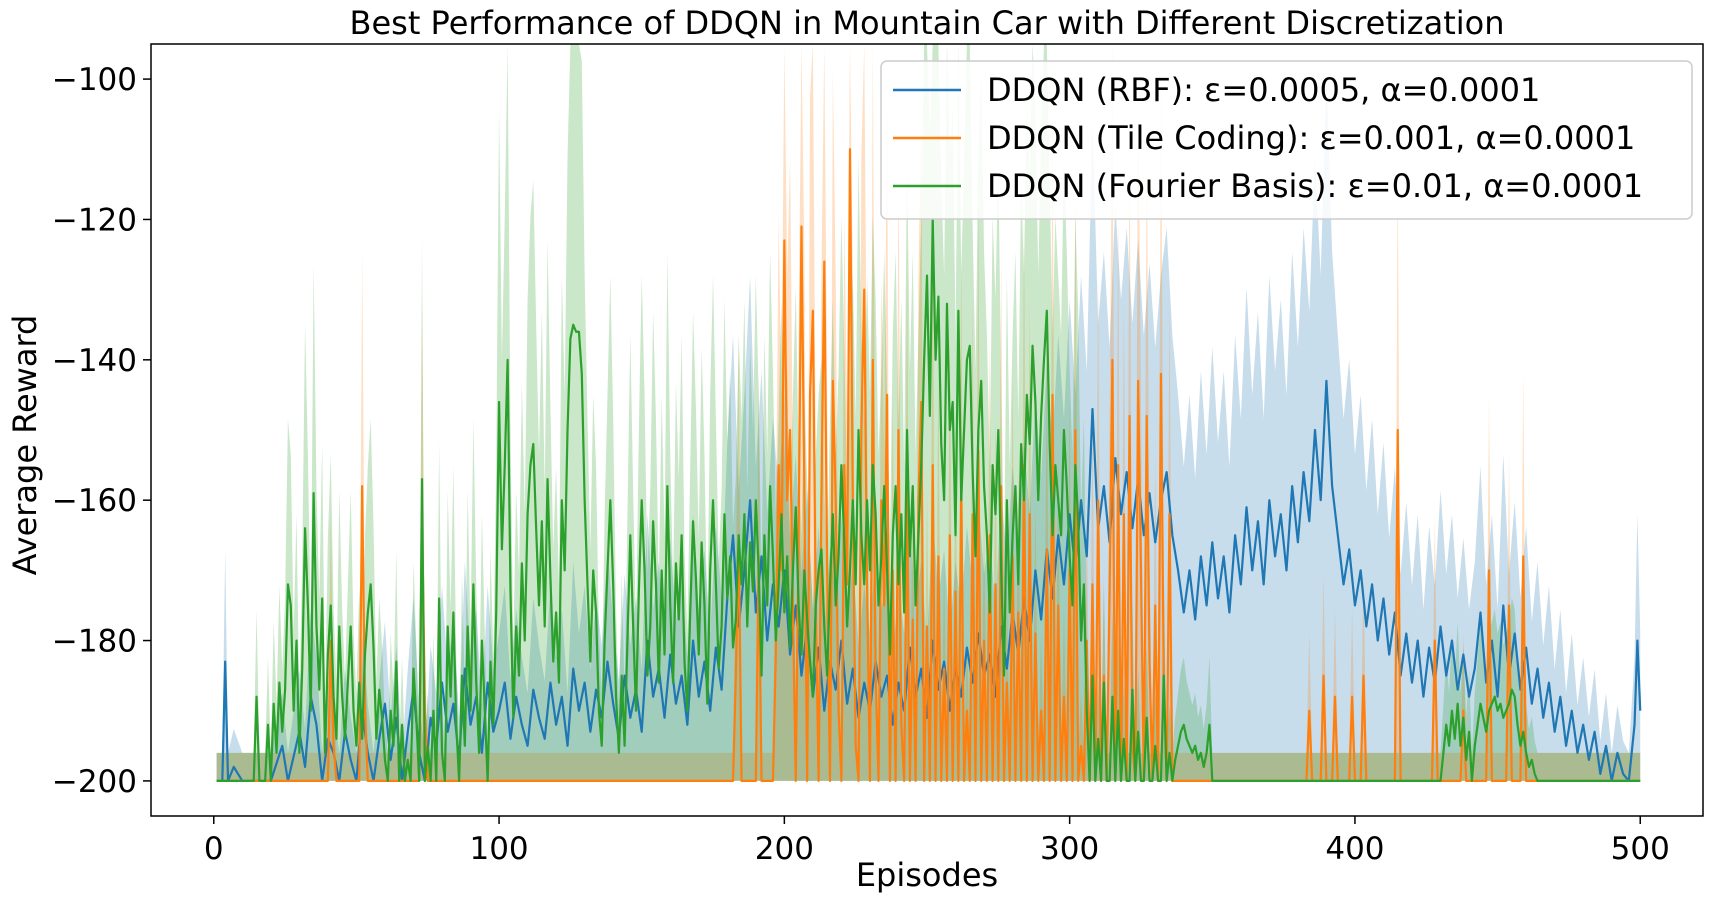 Image resolution: width=1710 pixels, height=910 pixels. I want to click on x-tick-label: 200, so click(784, 849).